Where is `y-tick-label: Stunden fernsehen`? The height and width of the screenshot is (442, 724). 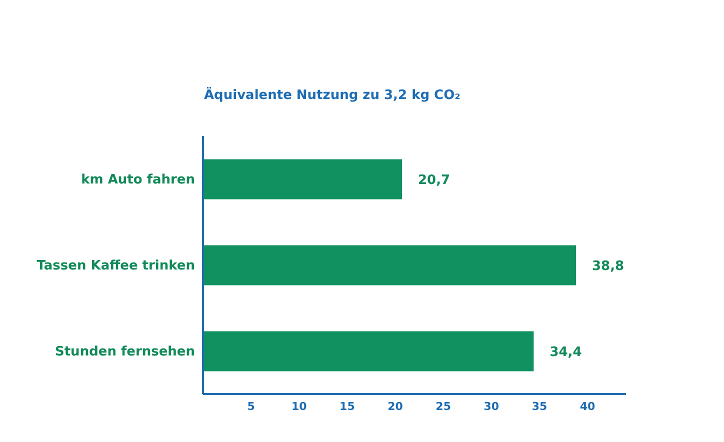 y-tick-label: Stunden fernsehen is located at coordinates (124, 352).